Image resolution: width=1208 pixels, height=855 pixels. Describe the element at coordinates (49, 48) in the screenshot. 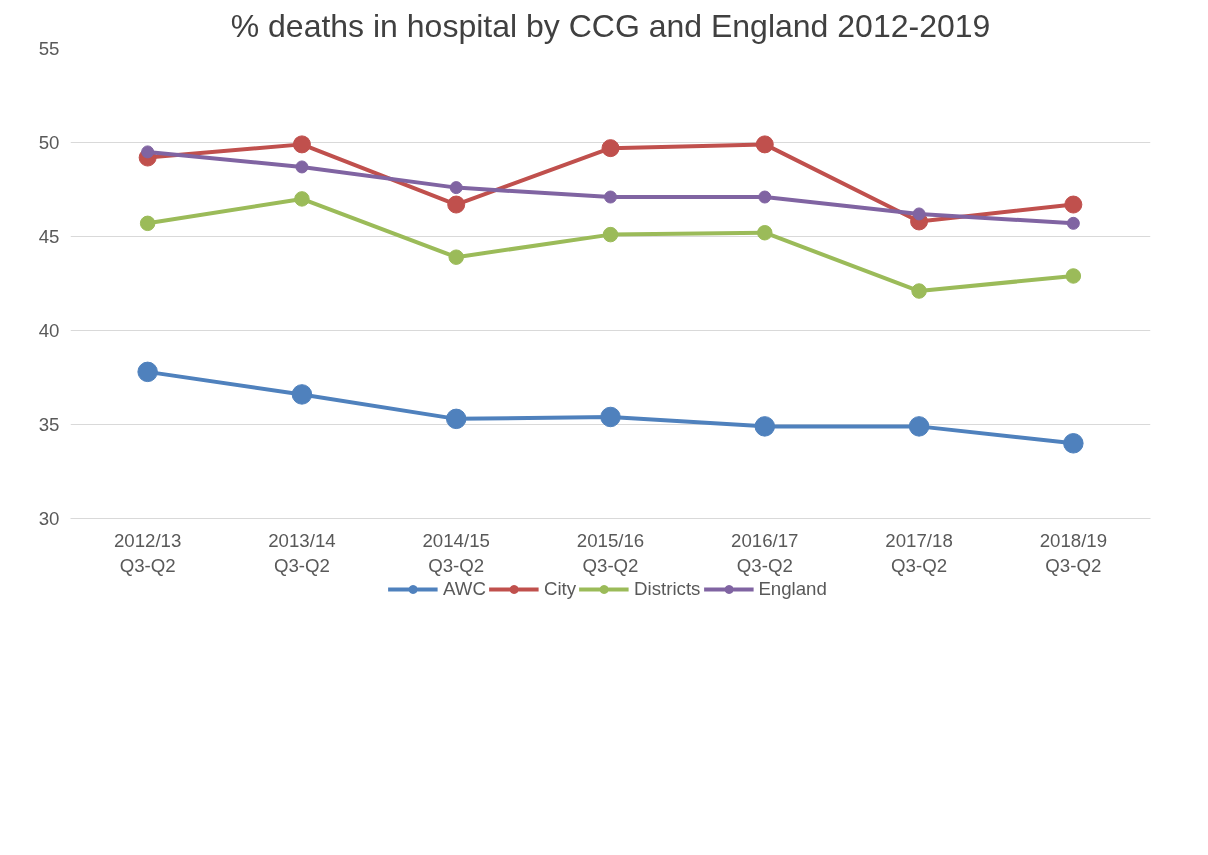

I see `y-tick-label: 55` at that location.